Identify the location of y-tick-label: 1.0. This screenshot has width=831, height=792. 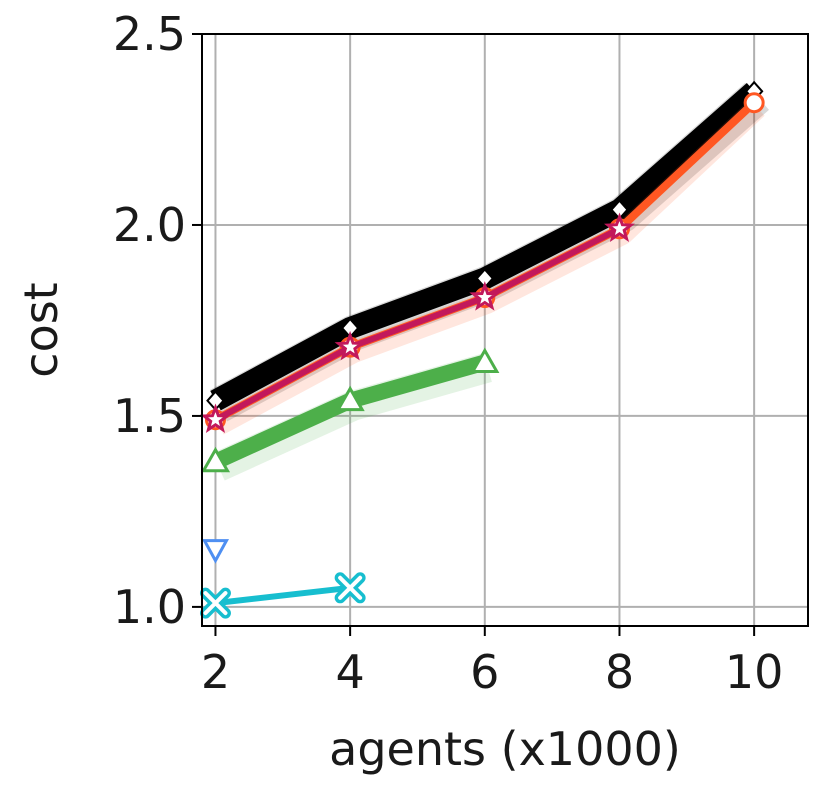
(149, 607).